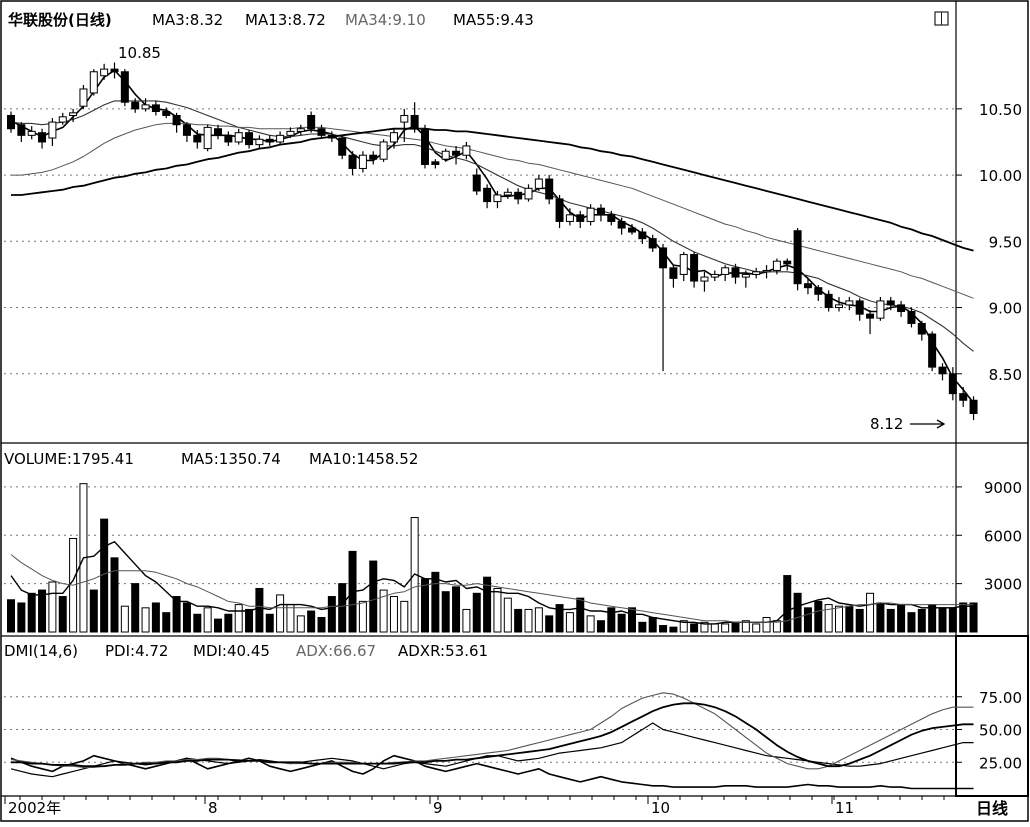 This screenshot has height=827, width=1030. I want to click on x-month-label: 10, so click(660, 808).